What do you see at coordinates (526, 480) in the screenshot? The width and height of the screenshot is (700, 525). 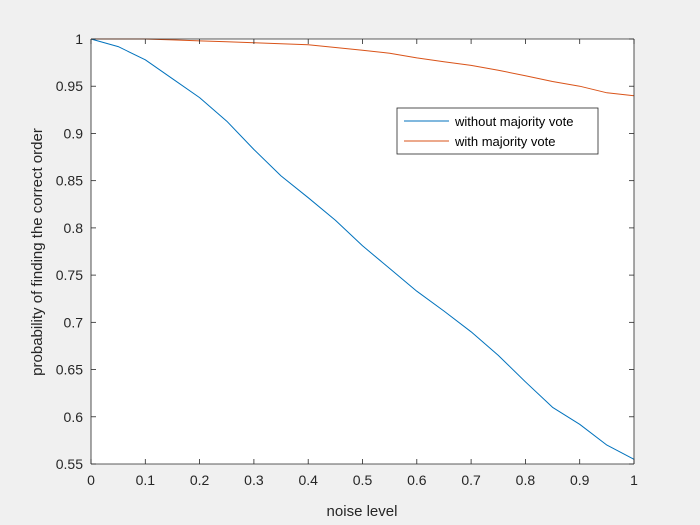 I see `x-tick-label: 0.8` at bounding box center [526, 480].